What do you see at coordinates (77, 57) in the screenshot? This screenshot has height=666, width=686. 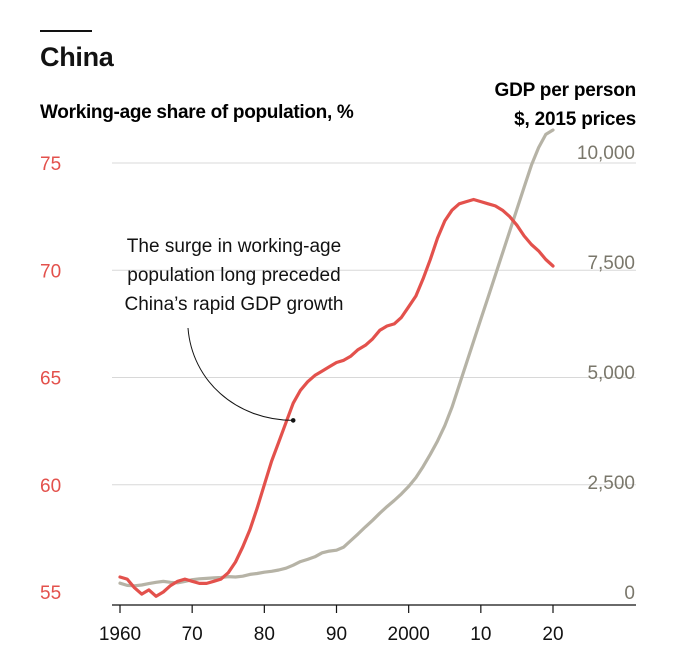 I see `chart-title: China` at bounding box center [77, 57].